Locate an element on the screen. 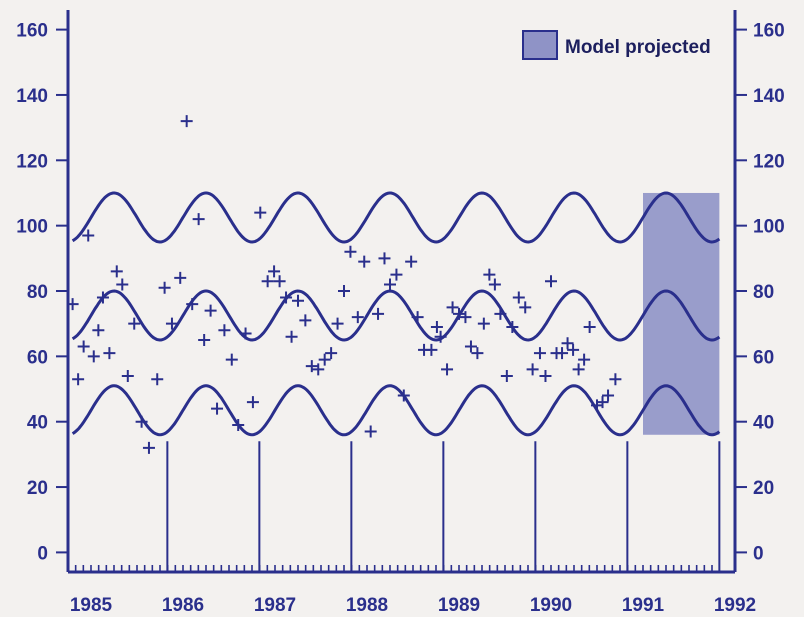 The height and width of the screenshot is (617, 804). x-tick-label-1: 1986 is located at coordinates (183, 605).